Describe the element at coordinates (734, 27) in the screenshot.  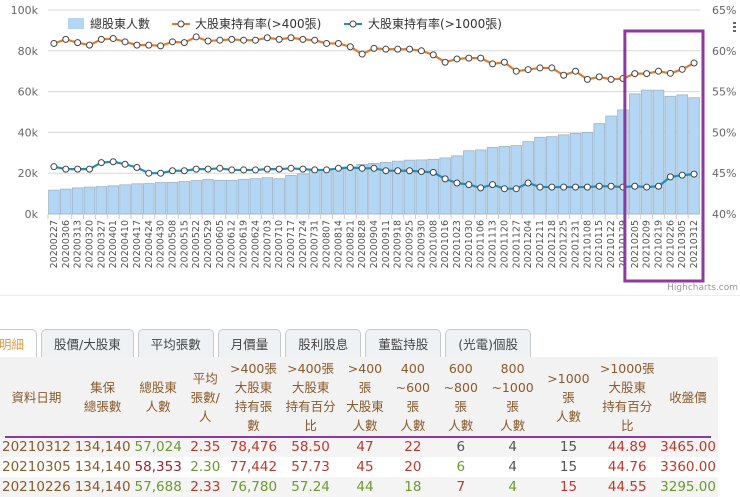
I see `chart-menu-icon` at that location.